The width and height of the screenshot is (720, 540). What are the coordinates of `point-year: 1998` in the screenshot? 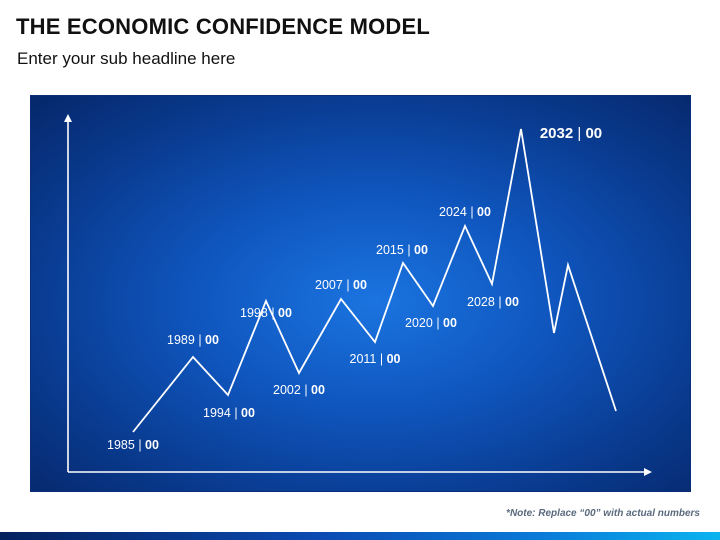 It's located at (254, 313).